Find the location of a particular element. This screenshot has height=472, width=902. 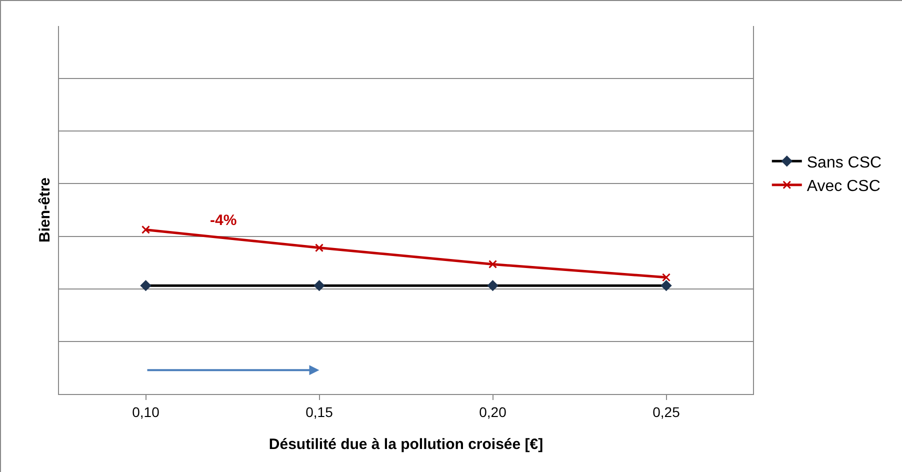

x-axis-title: Désutilité due à la pollution croisée [€] is located at coordinates (406, 444).